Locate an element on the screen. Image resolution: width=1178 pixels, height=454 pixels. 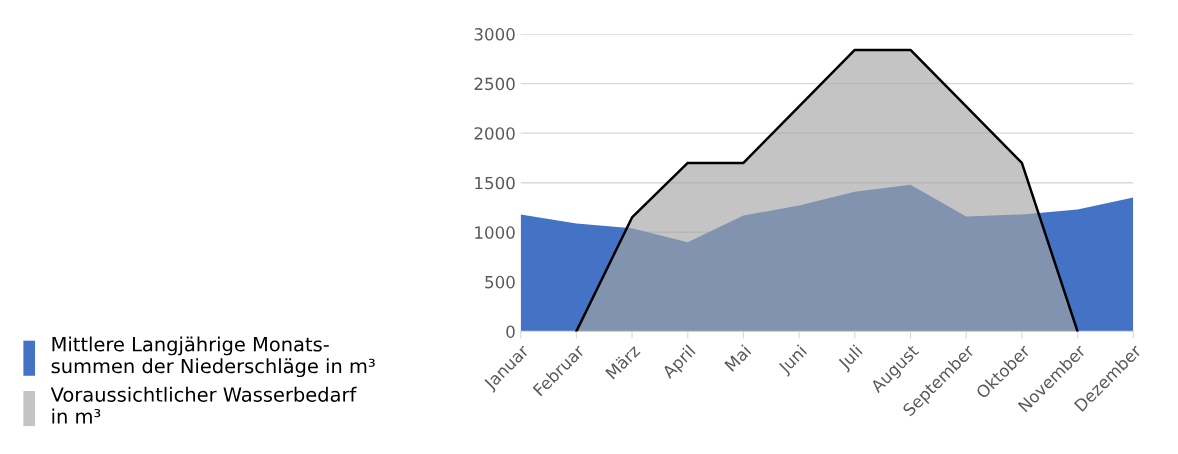
y-tick-label: 0 is located at coordinates (510, 331).